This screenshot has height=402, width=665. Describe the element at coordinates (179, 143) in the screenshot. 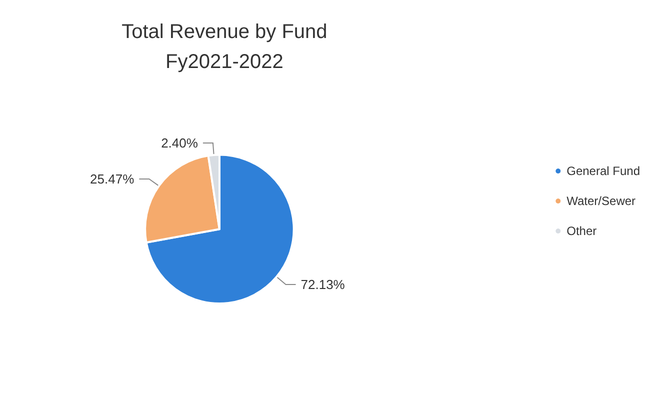

I see `data-label: 2.40%` at that location.